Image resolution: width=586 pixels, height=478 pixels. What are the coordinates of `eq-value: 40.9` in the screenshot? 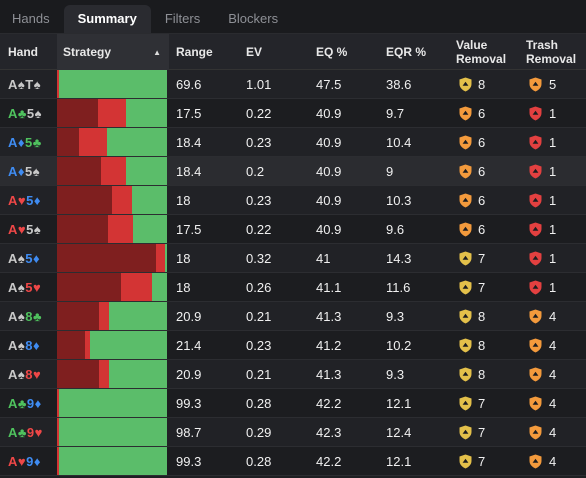 It's located at (329, 113).